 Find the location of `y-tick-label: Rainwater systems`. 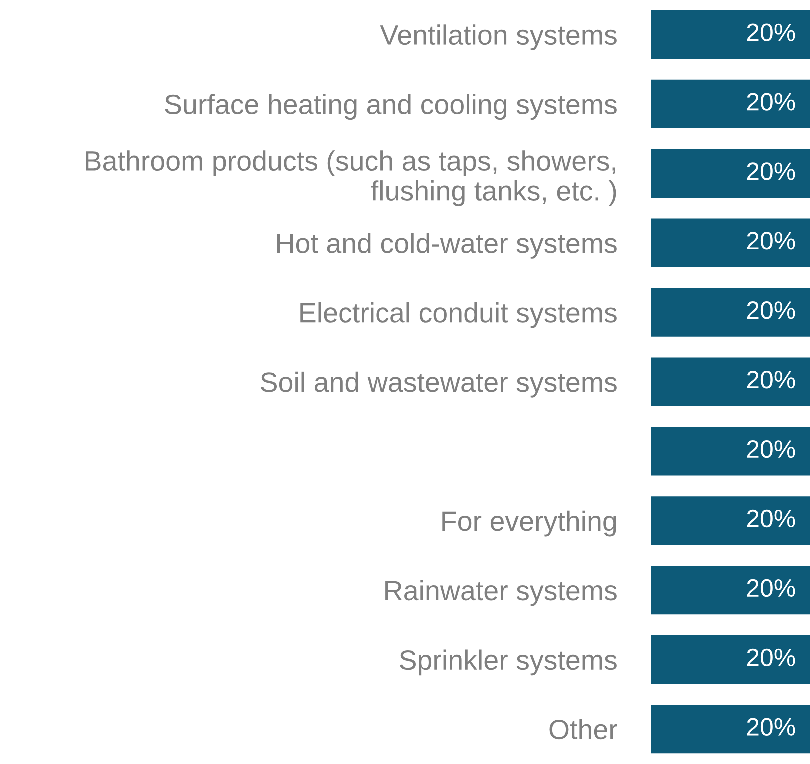

y-tick-label: Rainwater systems is located at coordinates (501, 593).